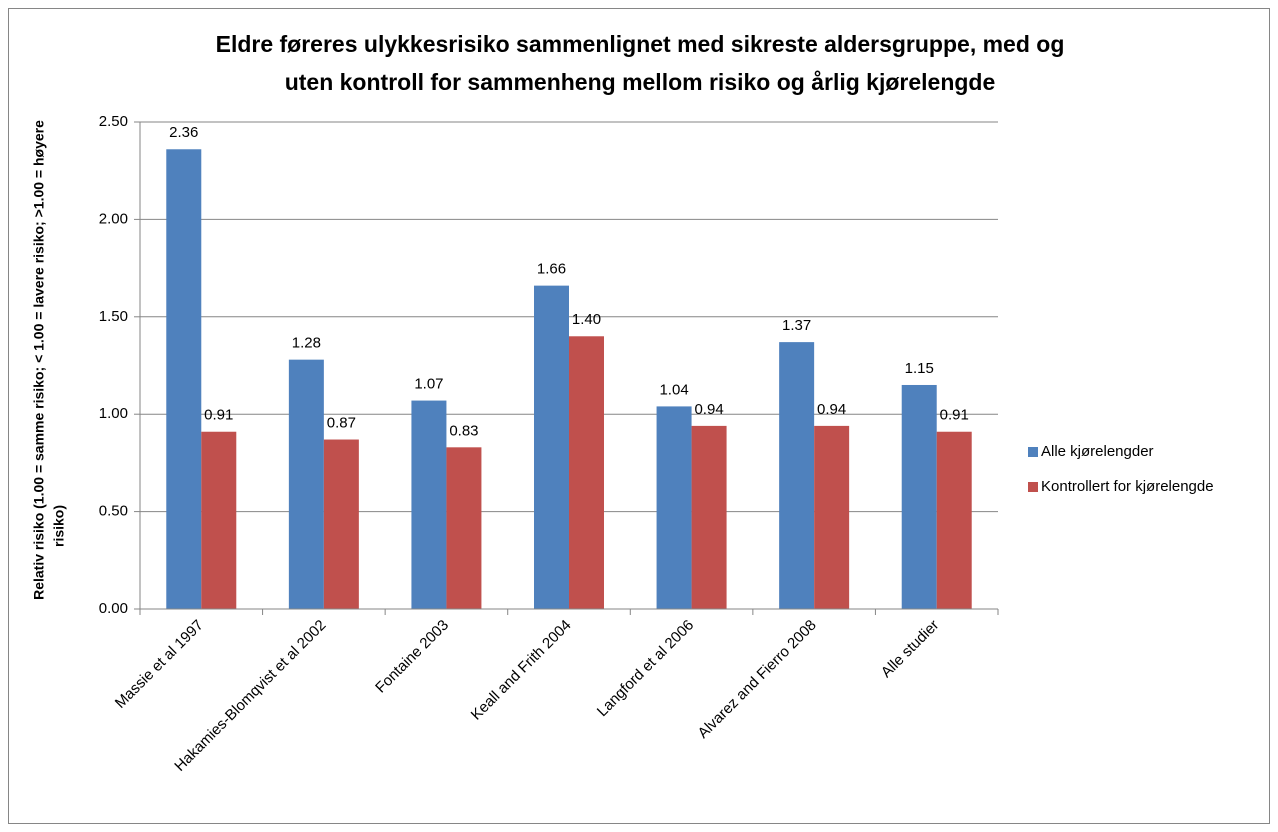 The height and width of the screenshot is (832, 1278). Describe the element at coordinates (341, 422) in the screenshot. I see `data-label: 0.87` at that location.